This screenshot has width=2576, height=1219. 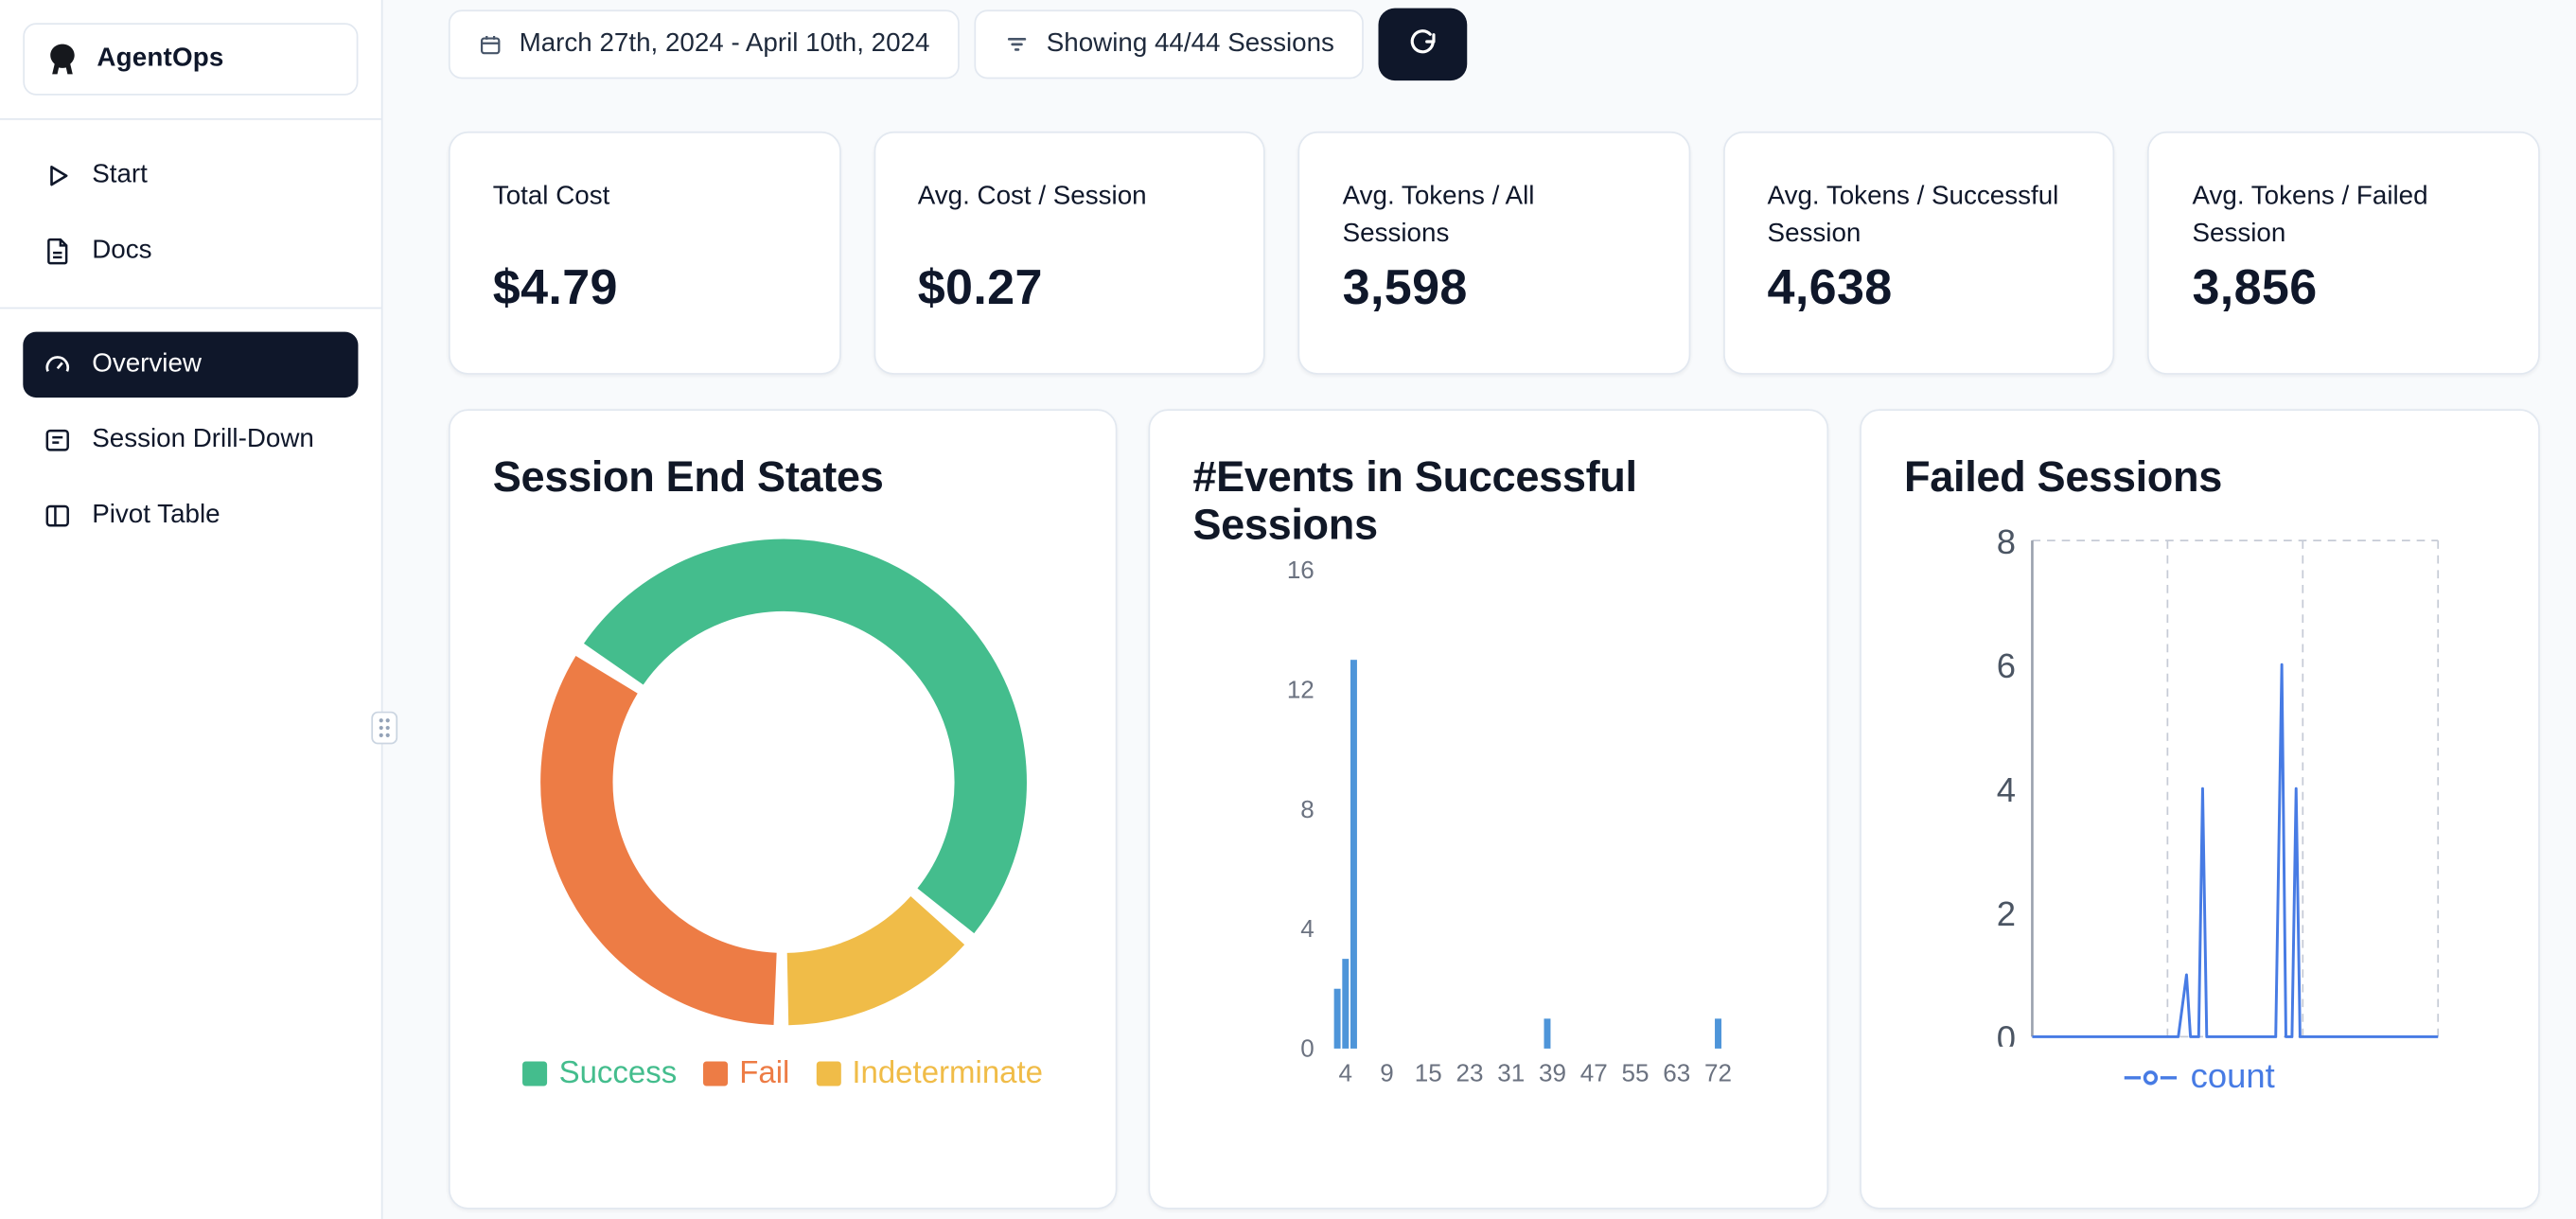 I want to click on svg-text: 12, so click(x=1300, y=690).